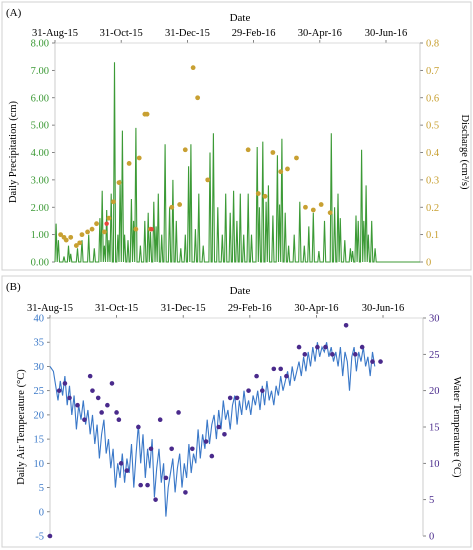 Image resolution: width=473 pixels, height=550 pixels. What do you see at coordinates (39, 343) in the screenshot?
I see `left-tick-label: 35` at bounding box center [39, 343].